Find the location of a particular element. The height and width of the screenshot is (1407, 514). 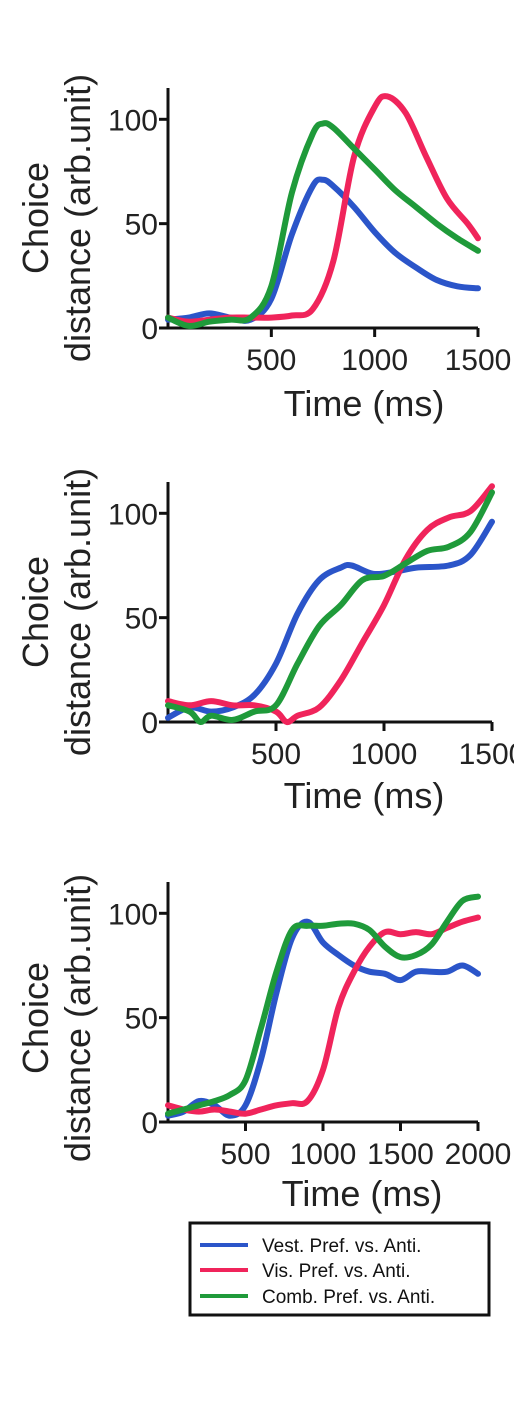

legend-box is located at coordinates (339, 1269).